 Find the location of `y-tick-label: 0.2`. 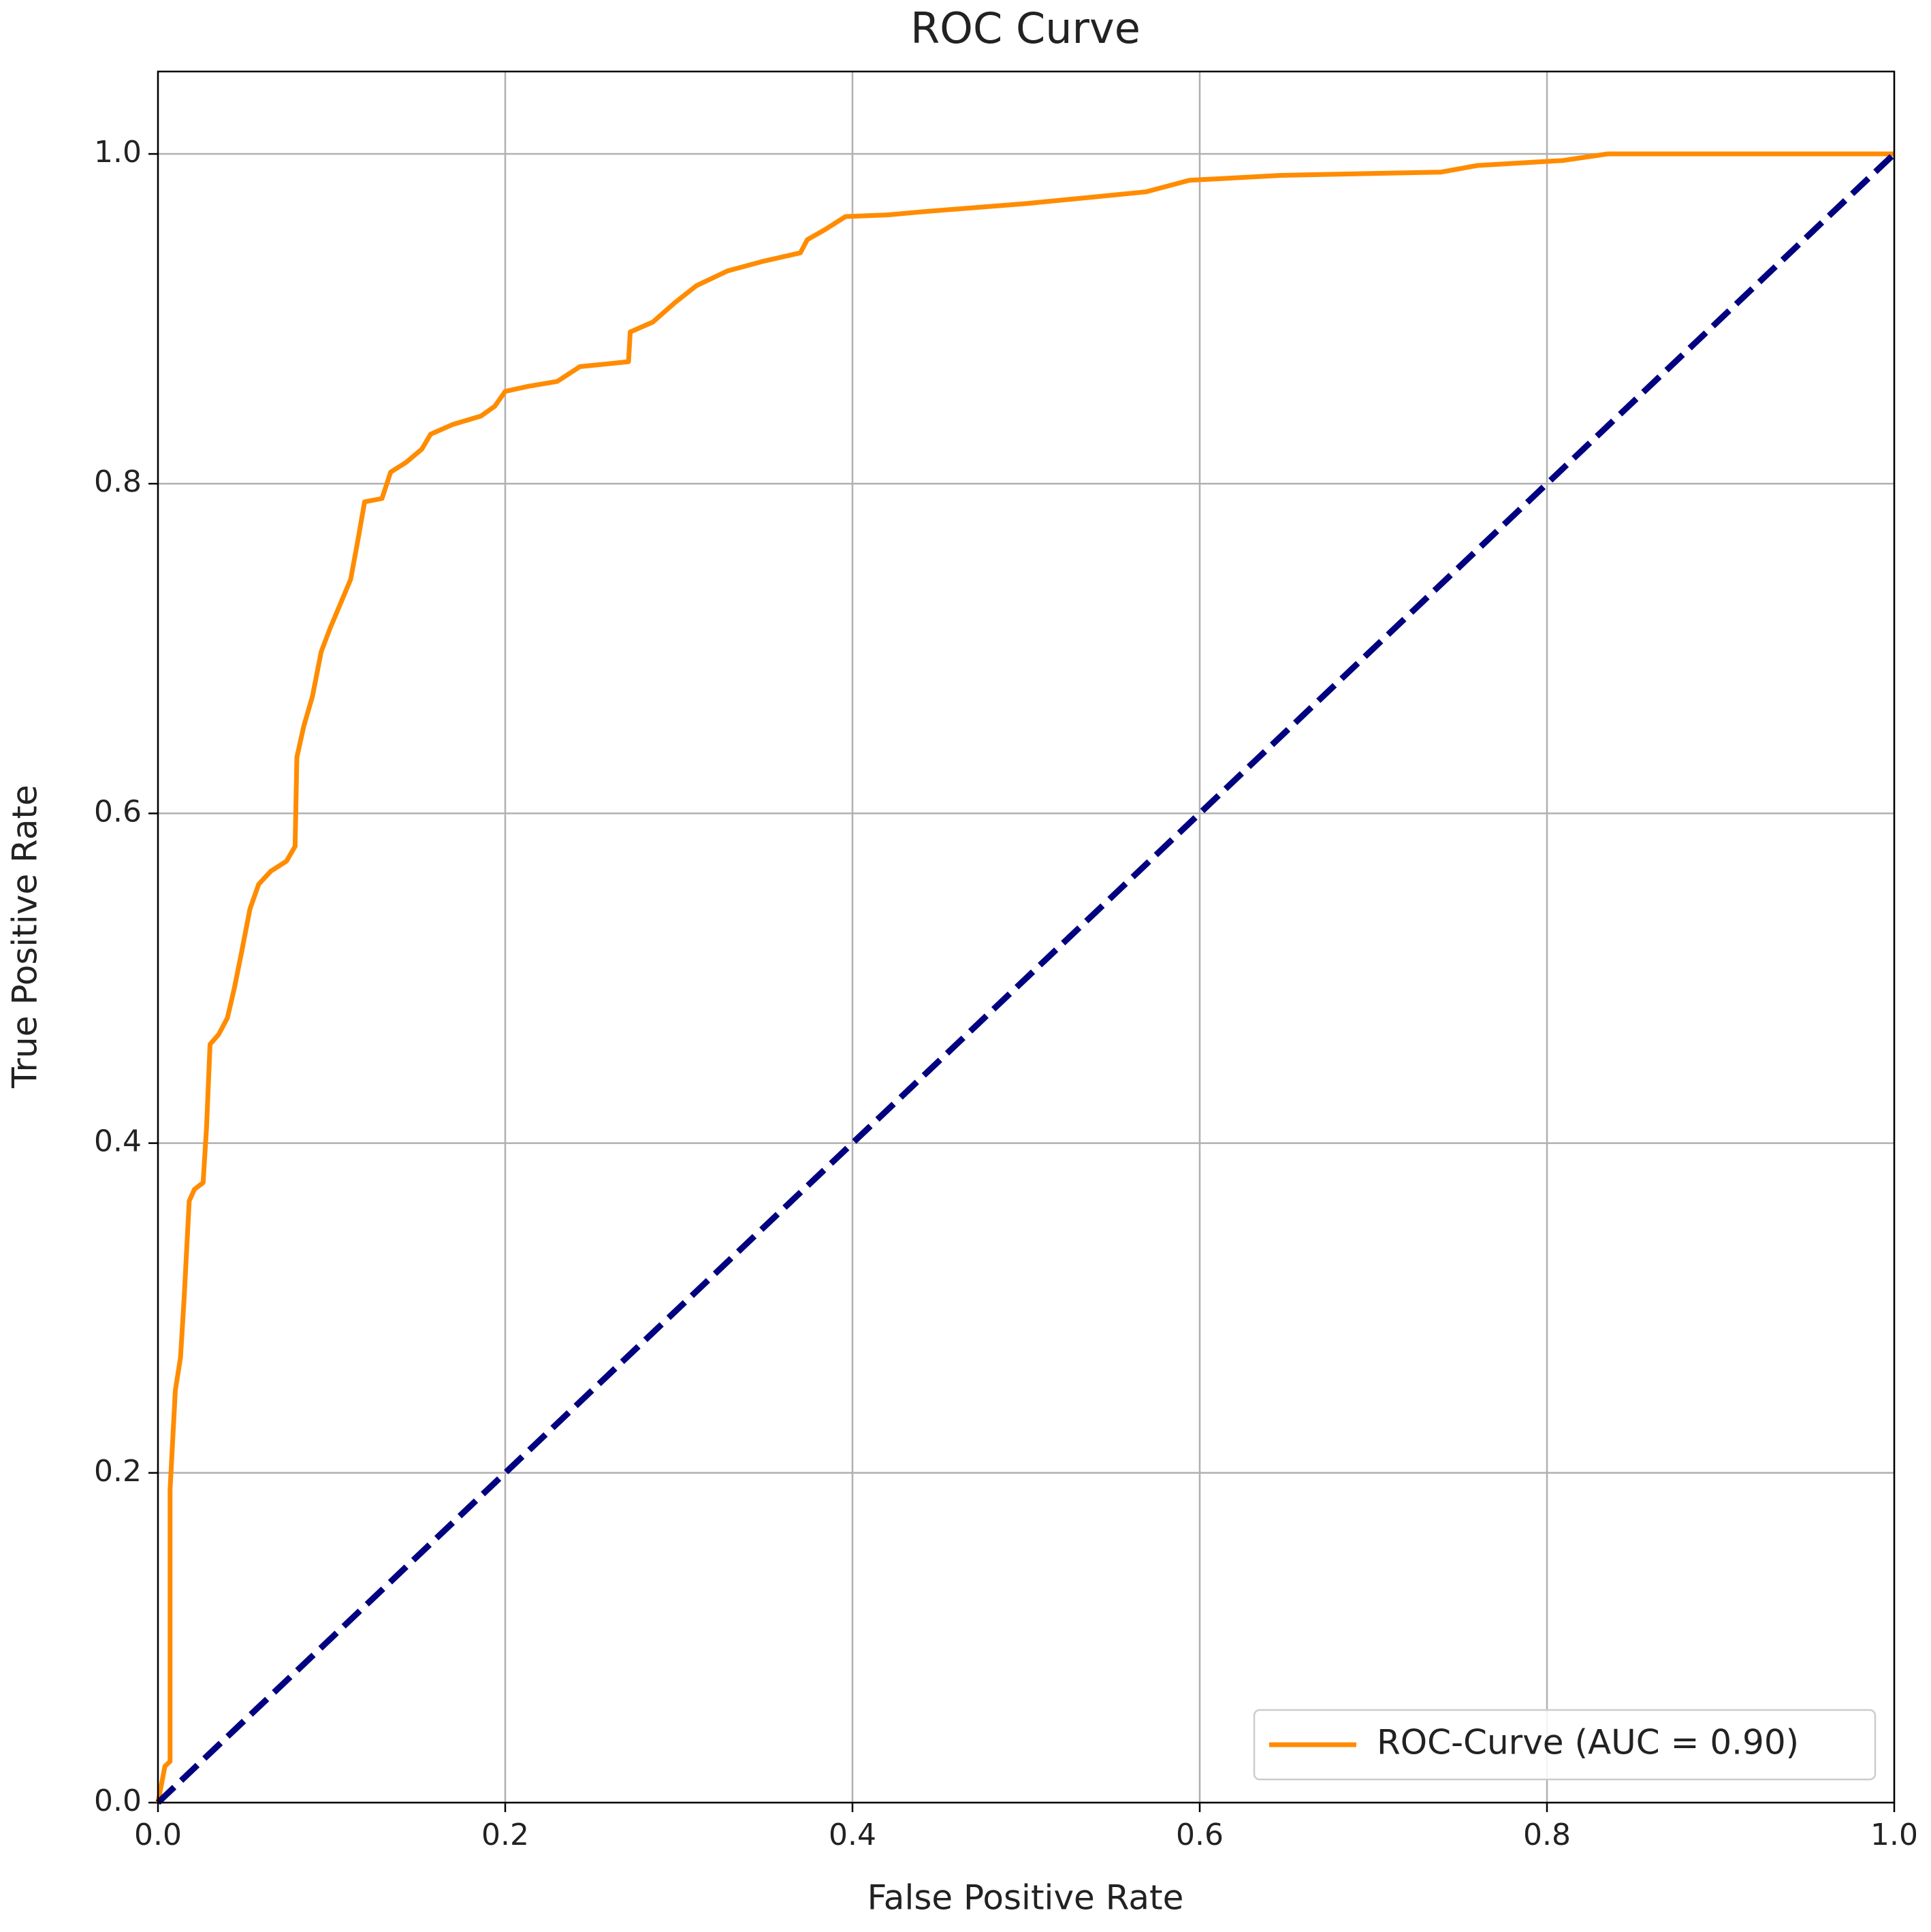

y-tick-label: 0.2 is located at coordinates (118, 1471).